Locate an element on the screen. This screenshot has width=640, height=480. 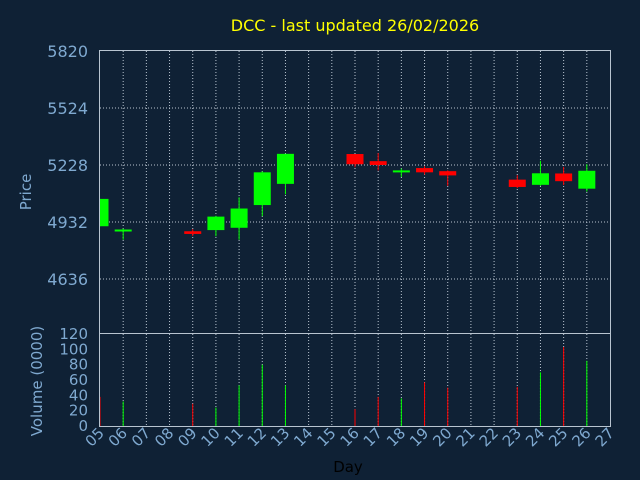
volume-tick-label: 100 is located at coordinates (73, 349).